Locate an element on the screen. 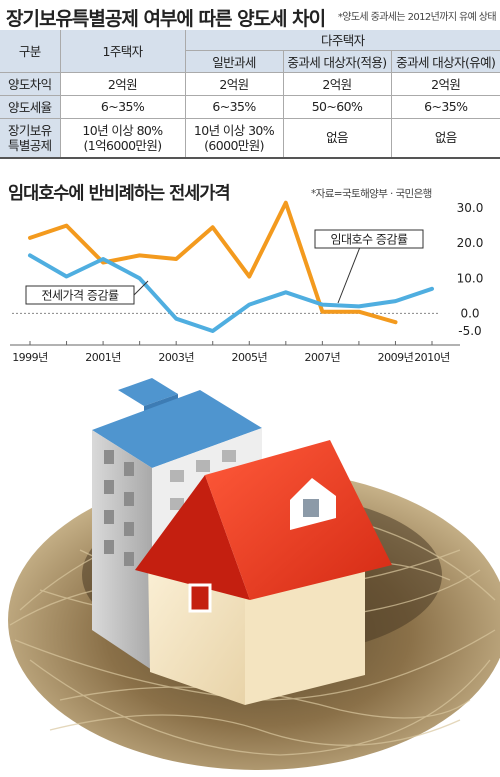  table-row: 양도세율 6~35% 6~35% 50~60% 6~35% is located at coordinates (250, 107).